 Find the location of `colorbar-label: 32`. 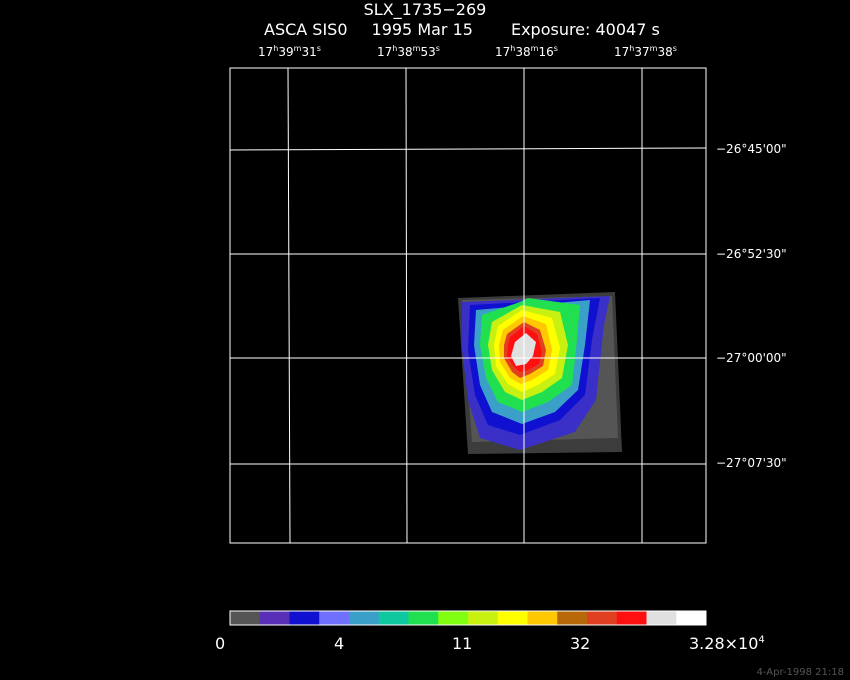

colorbar-label: 32 is located at coordinates (580, 643).